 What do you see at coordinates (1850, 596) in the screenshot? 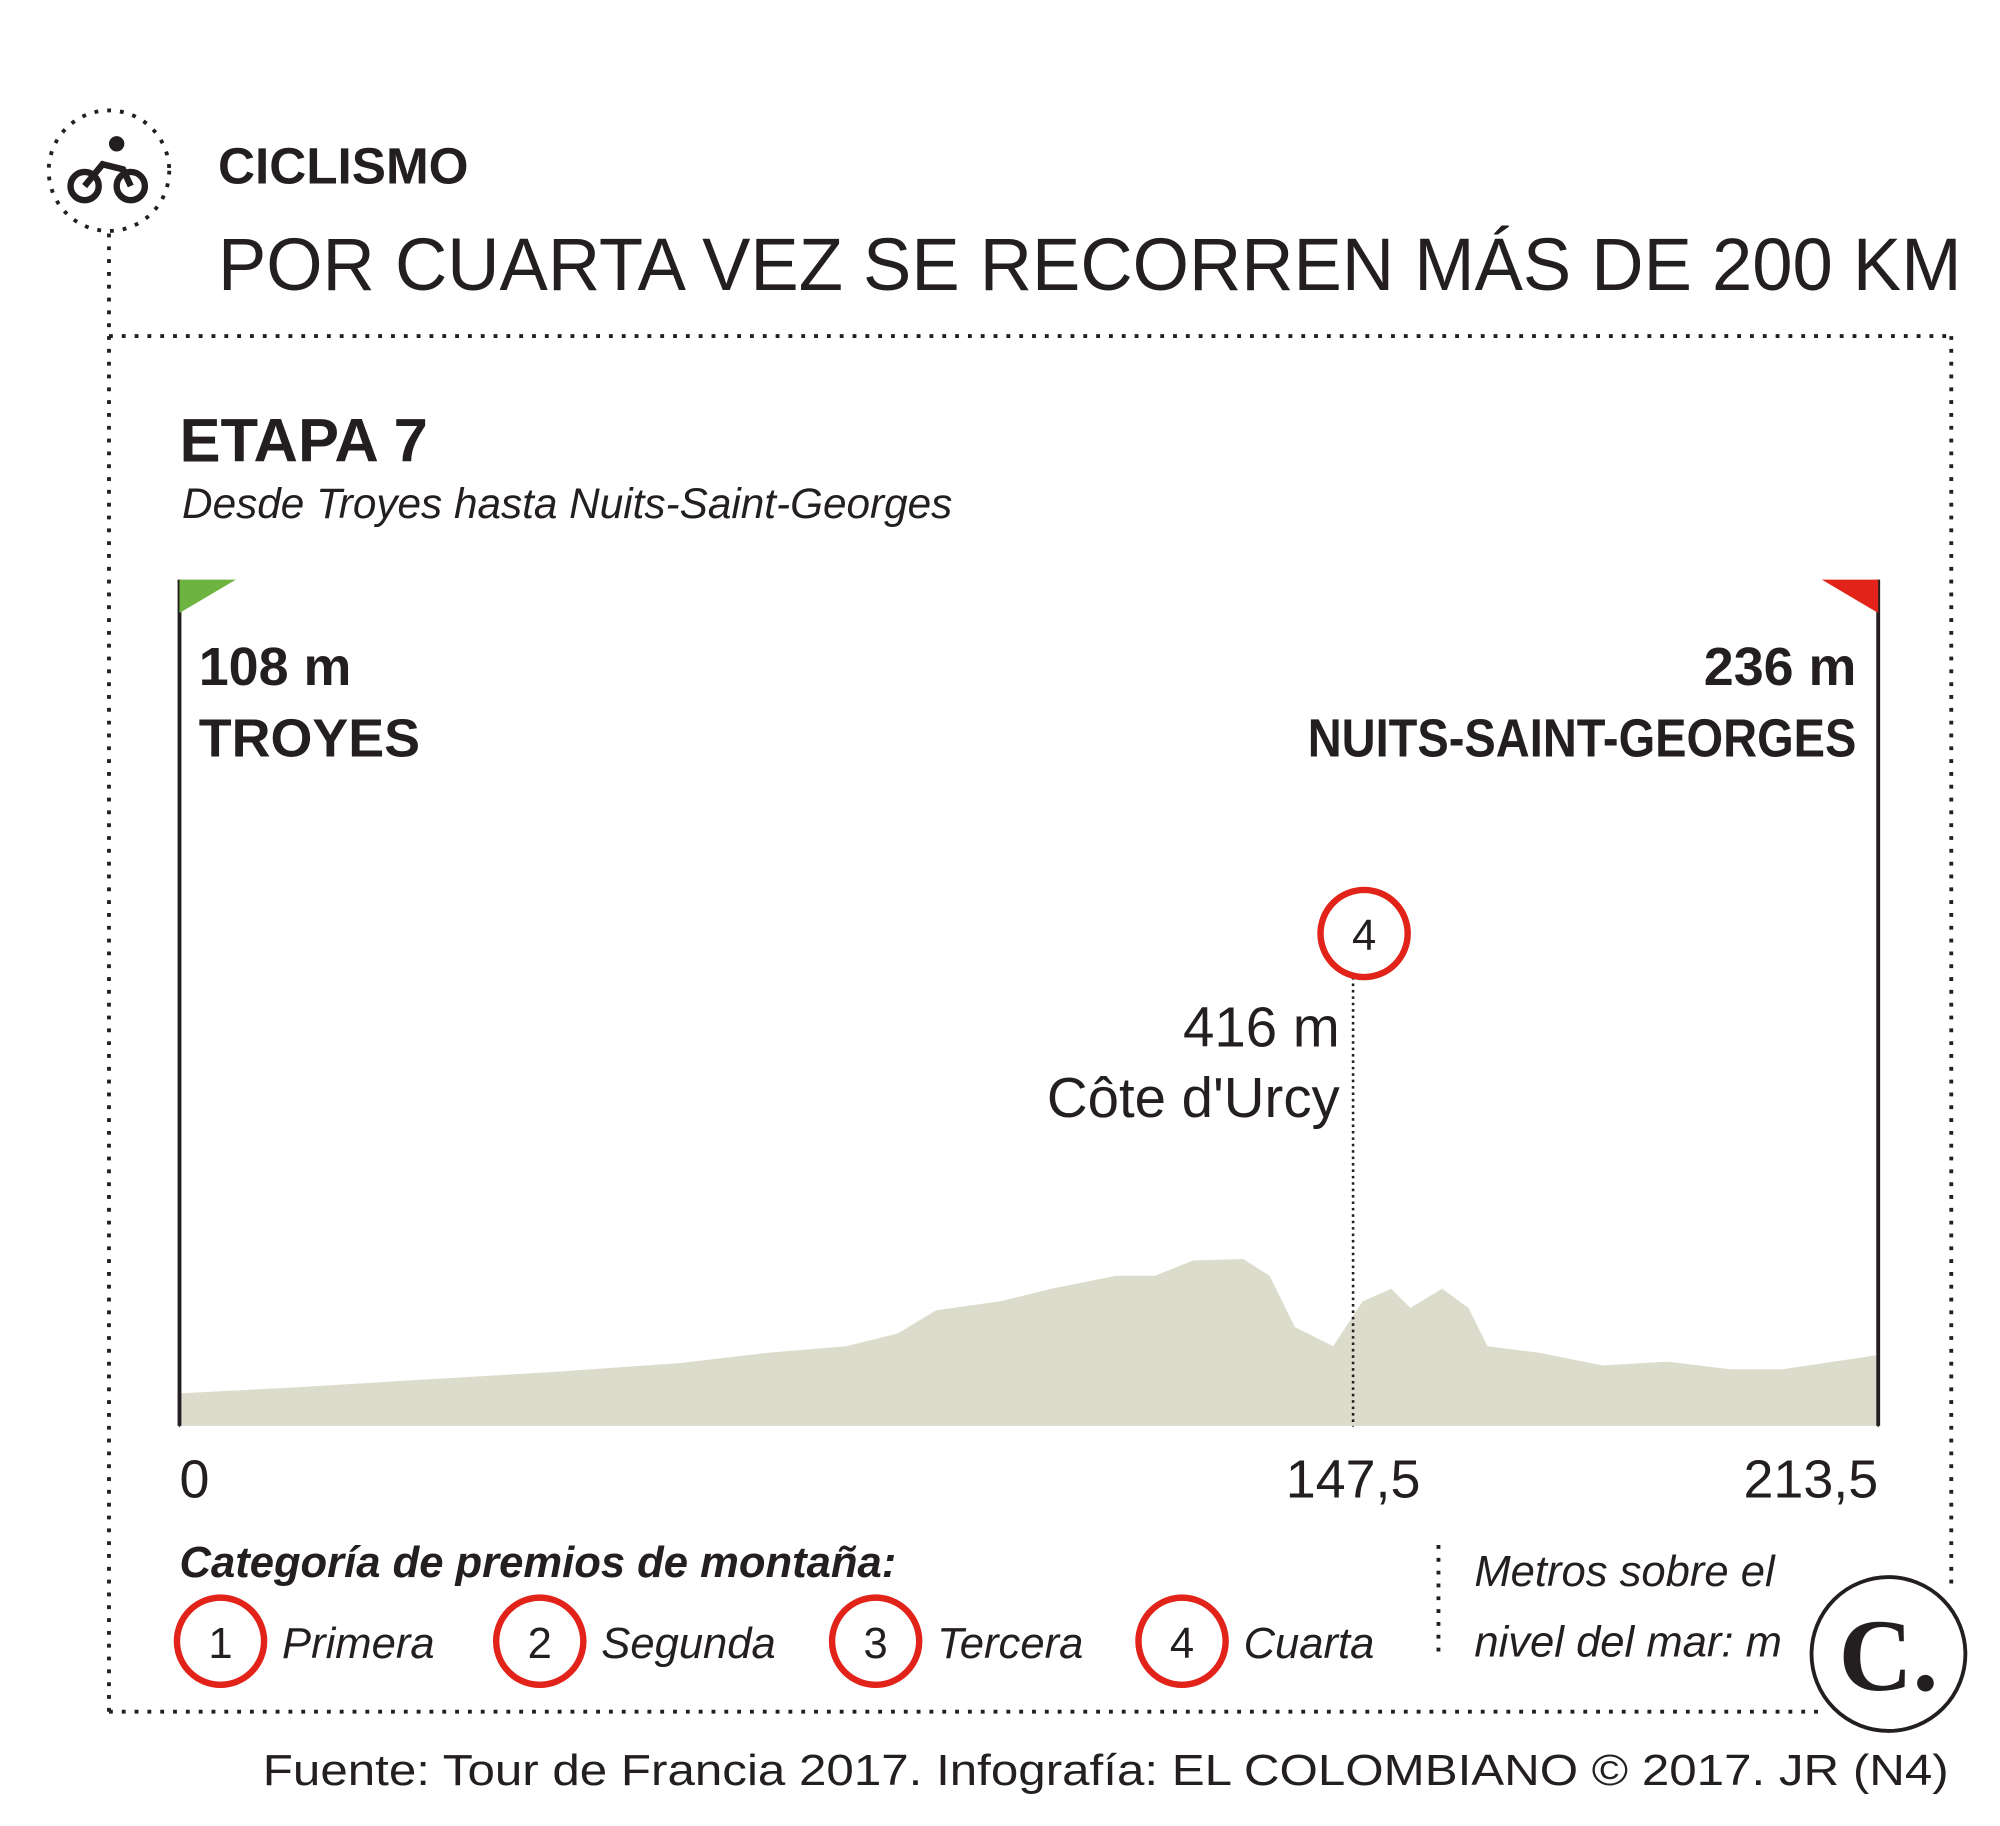
I see `finish-flag` at bounding box center [1850, 596].